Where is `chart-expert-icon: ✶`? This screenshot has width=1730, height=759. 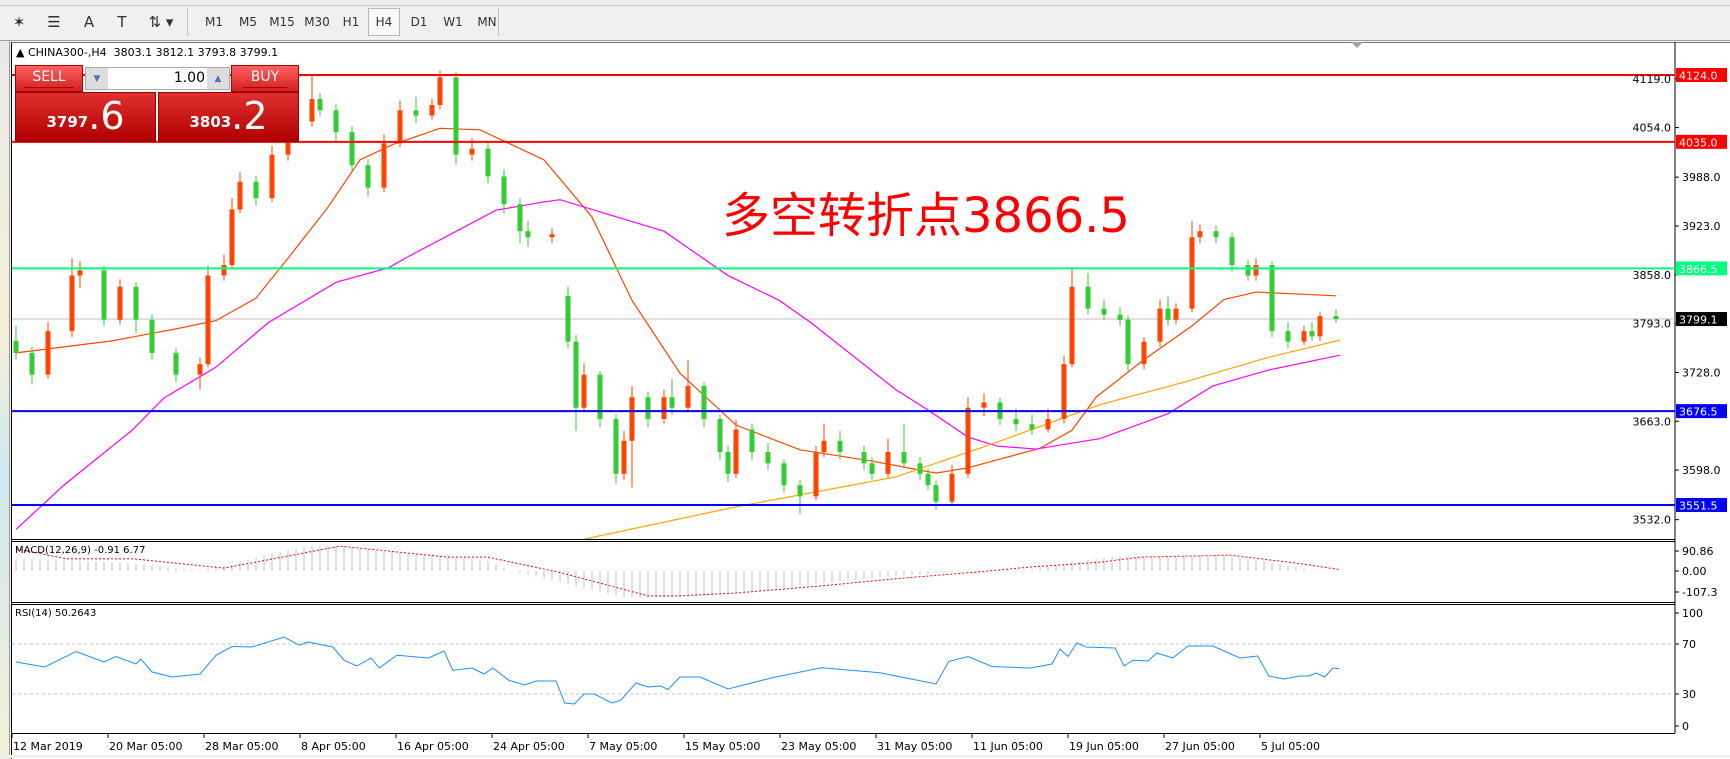
chart-expert-icon: ✶ is located at coordinates (19, 22).